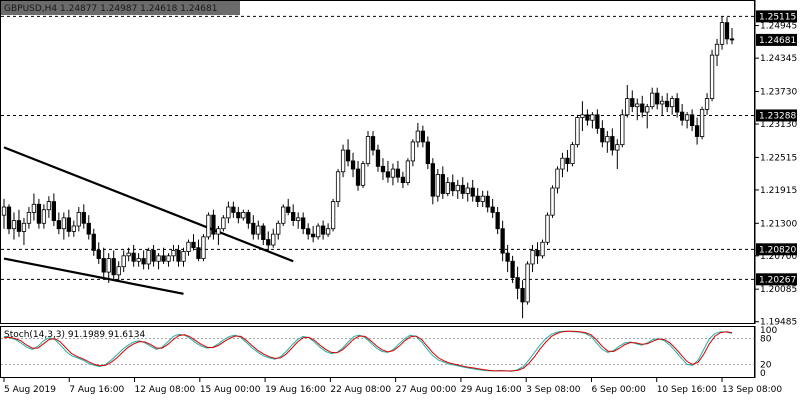 Image resolution: width=800 pixels, height=403 pixels. What do you see at coordinates (777, 17) in the screenshot?
I see `level-label: 1.25115` at bounding box center [777, 17].